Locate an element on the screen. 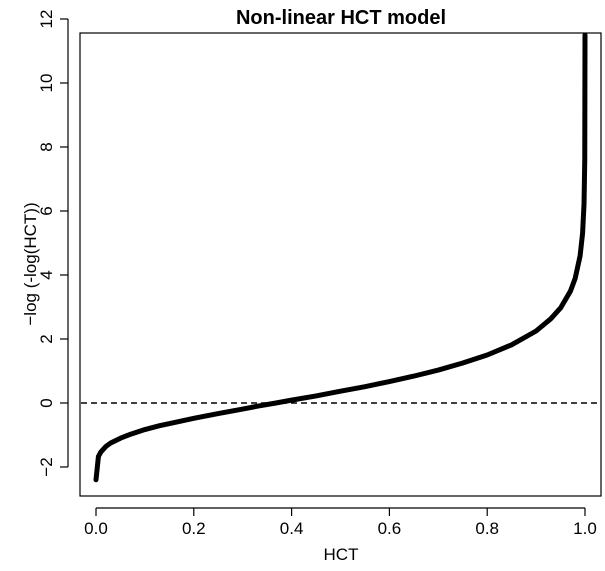 Image resolution: width=605 pixels, height=571 pixels. x-axis-label: HCT is located at coordinates (341, 554).